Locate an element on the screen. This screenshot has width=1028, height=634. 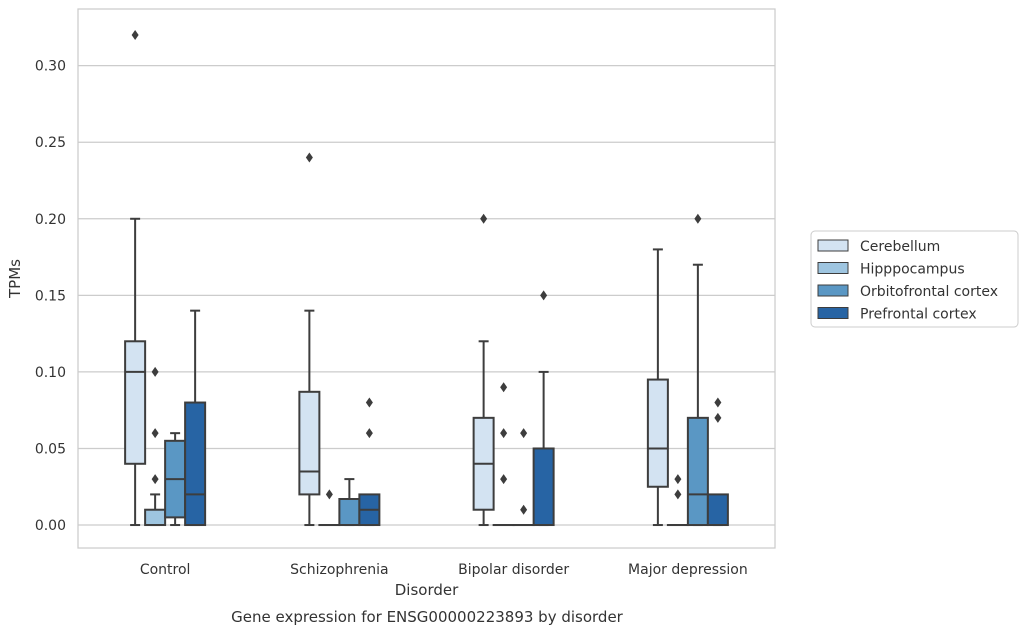
box-orbitofrontal-cortex-schizophrenia is located at coordinates (349, 502).